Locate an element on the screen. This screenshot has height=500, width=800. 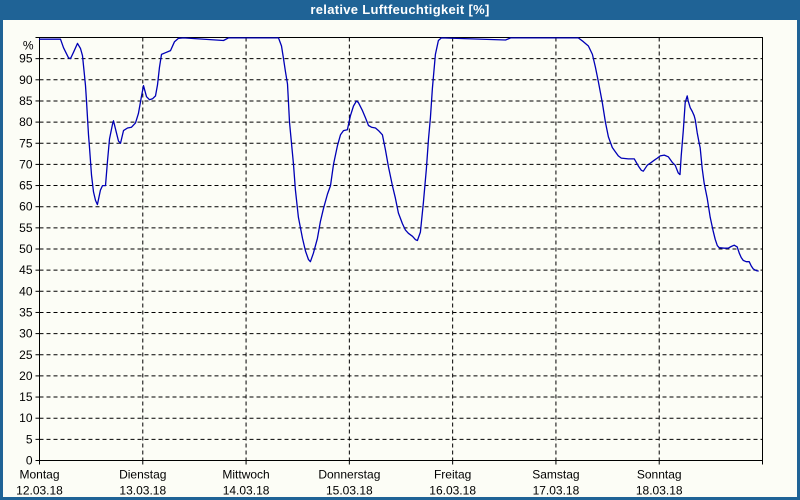
day-name-label: Donnerstag is located at coordinates (349, 475).